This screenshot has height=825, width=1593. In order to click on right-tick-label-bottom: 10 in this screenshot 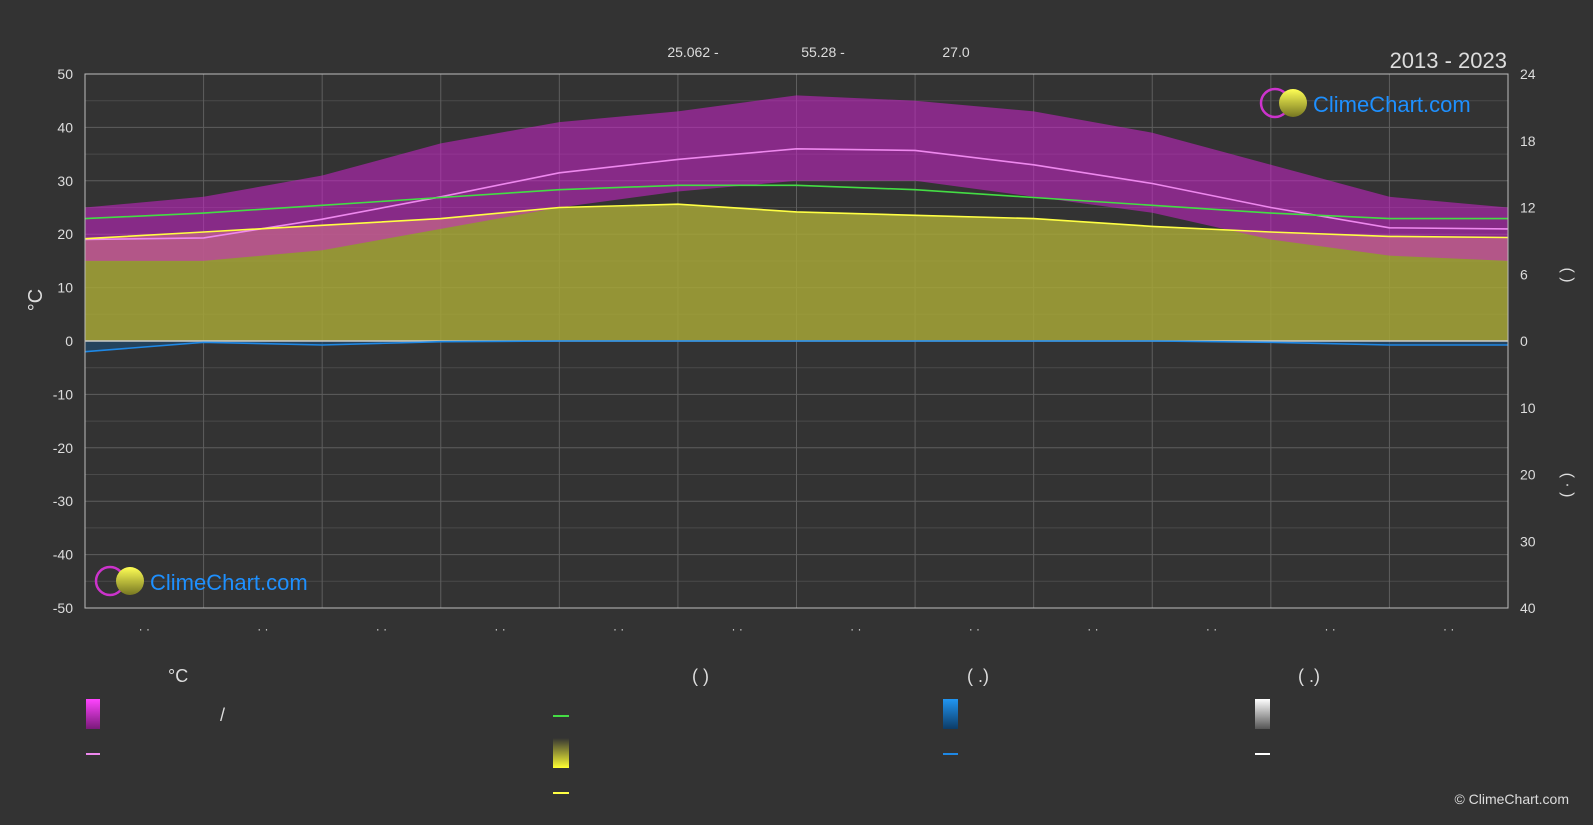, I will do `click(1528, 408)`.